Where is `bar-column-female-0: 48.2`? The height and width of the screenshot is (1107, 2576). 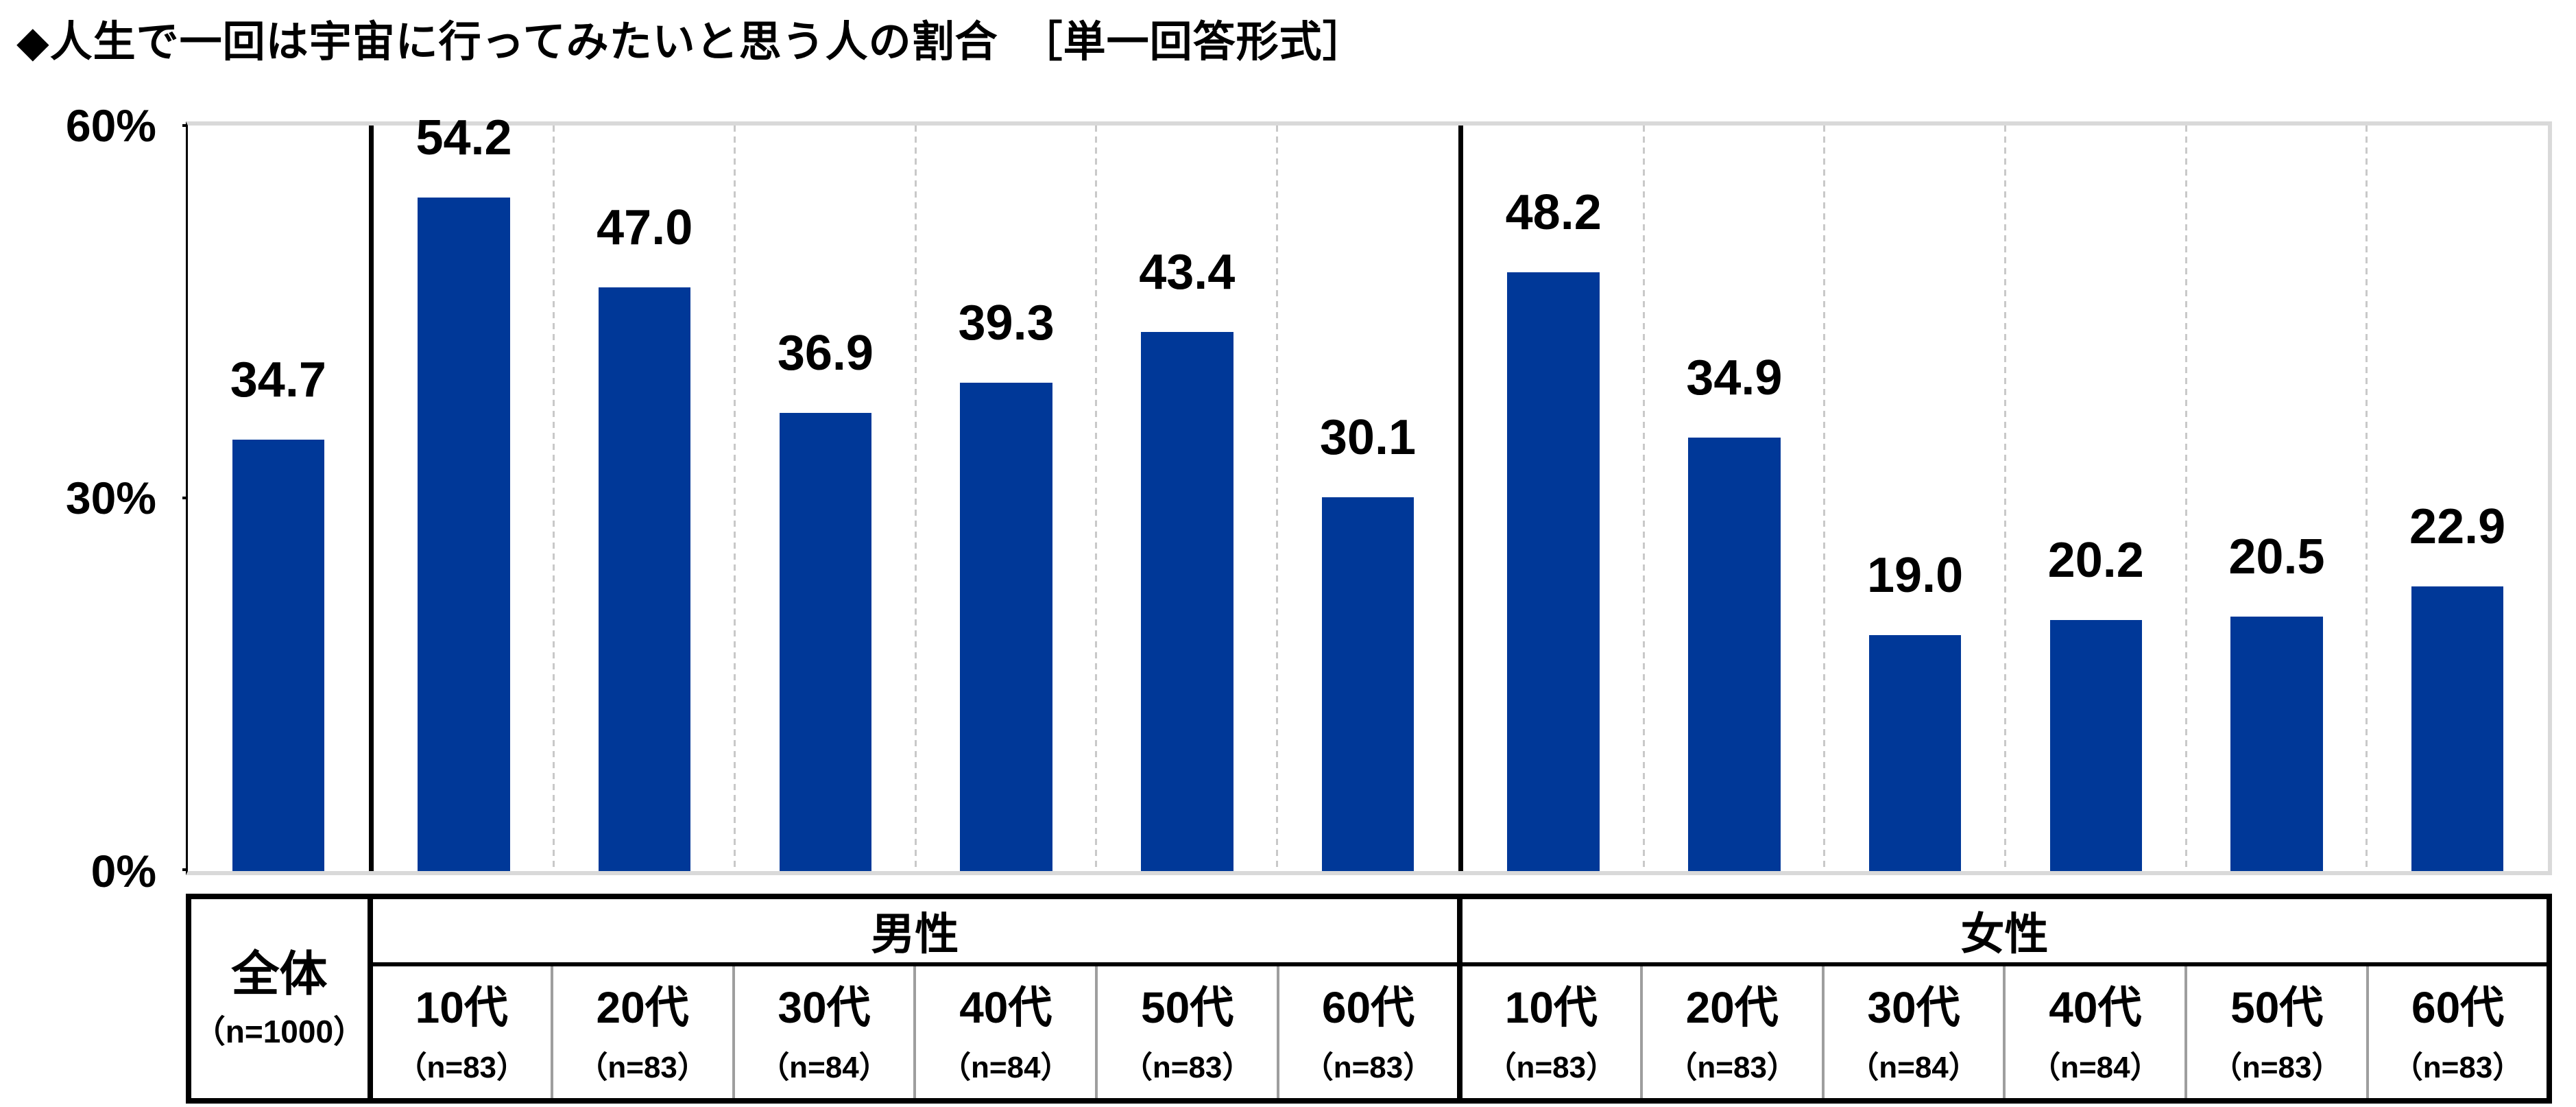 bar-column-female-0: 48.2 is located at coordinates (1554, 499).